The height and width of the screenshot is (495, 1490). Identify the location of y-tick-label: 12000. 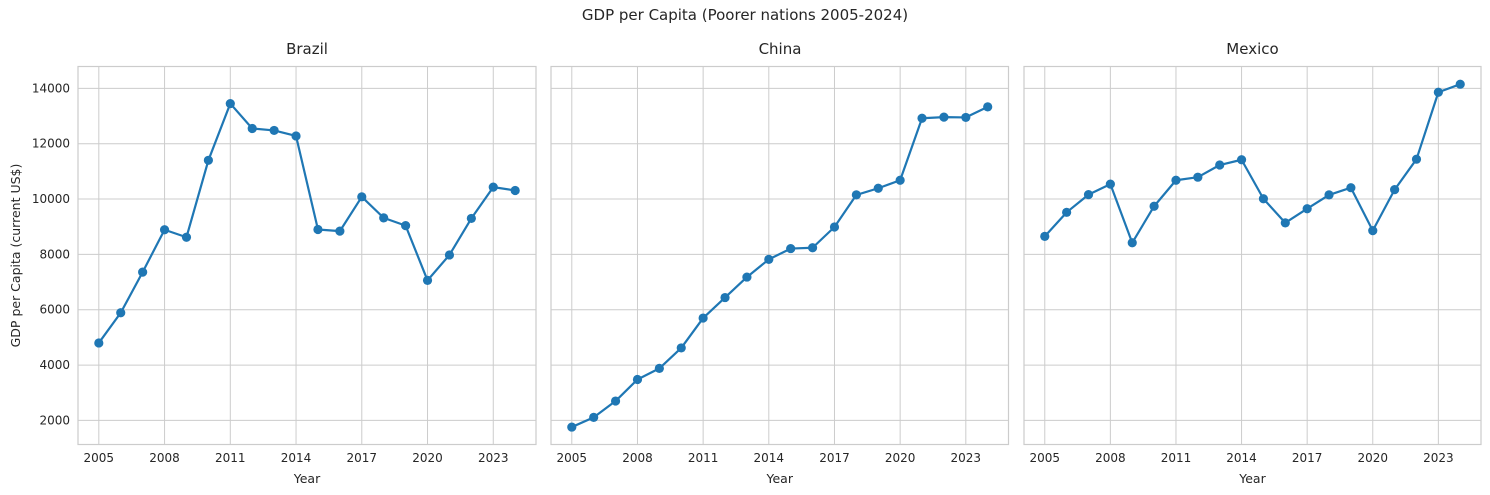
(51, 144).